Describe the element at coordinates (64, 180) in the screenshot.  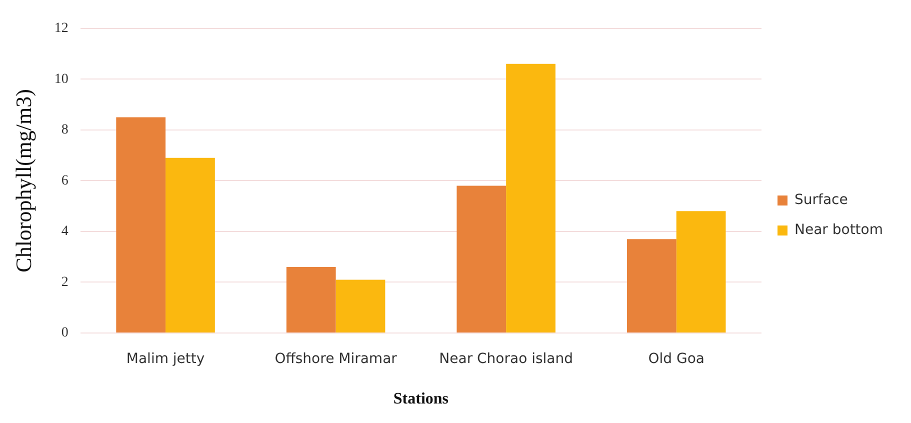
I see `y-tick-label: 6` at that location.